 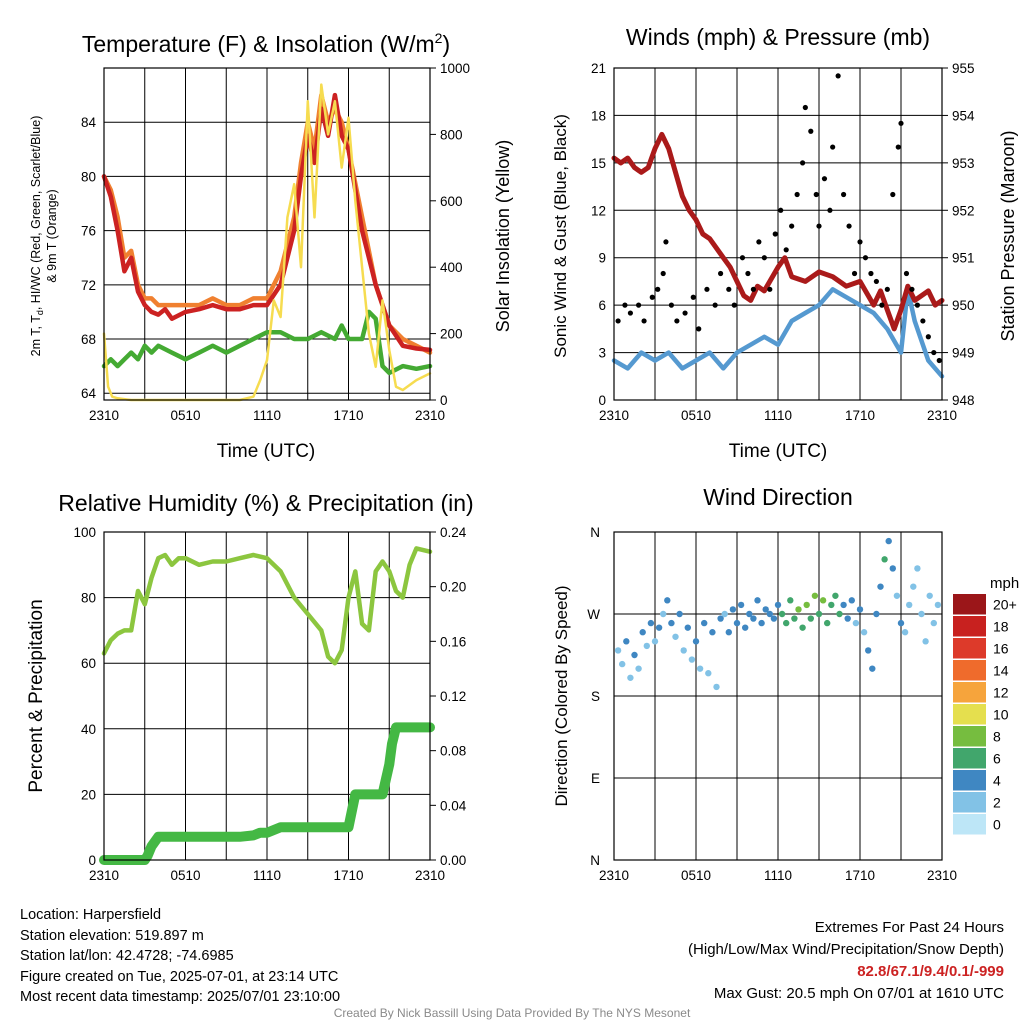 I want to click on rh-y-tick-label-right: 0.16, so click(x=453, y=641).